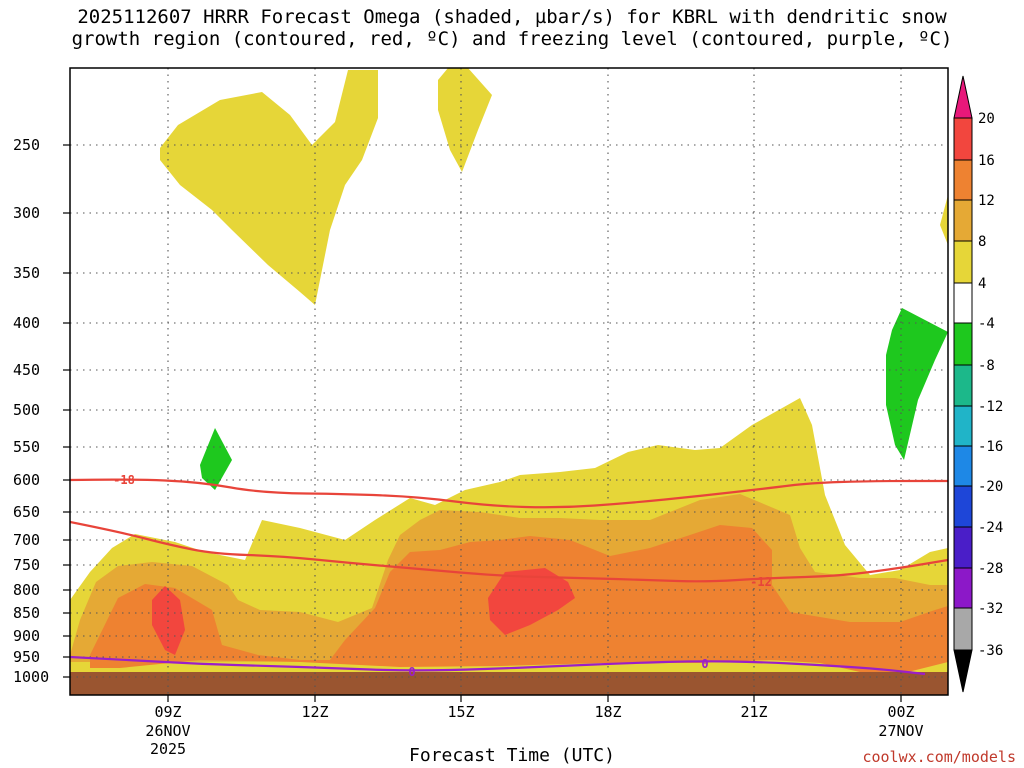 Image resolution: width=1024 pixels, height=768 pixels. I want to click on credit-text: coolwx.com/models, so click(939, 757).